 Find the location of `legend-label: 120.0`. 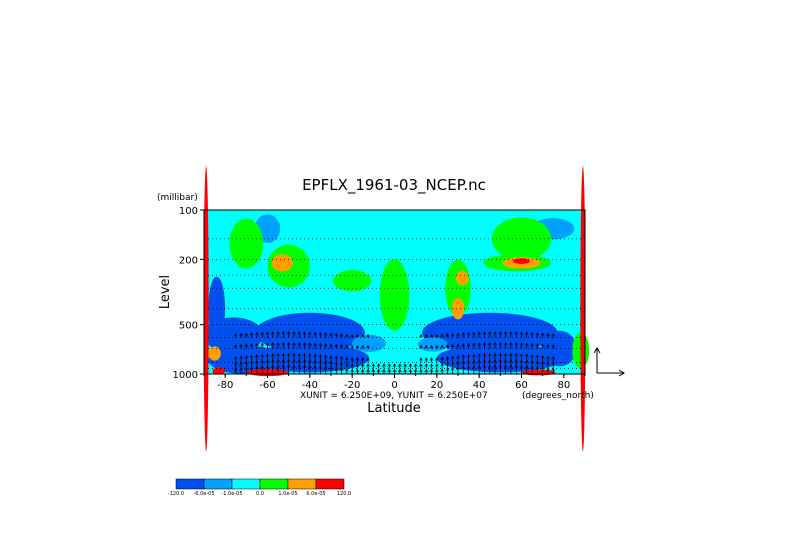

legend-label: 120.0 is located at coordinates (344, 494).